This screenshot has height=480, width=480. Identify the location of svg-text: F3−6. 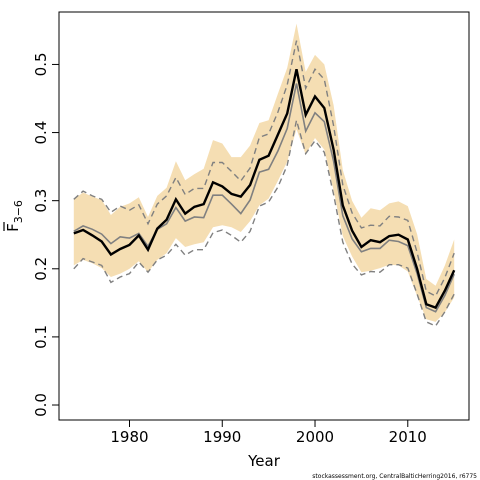
(14, 216).